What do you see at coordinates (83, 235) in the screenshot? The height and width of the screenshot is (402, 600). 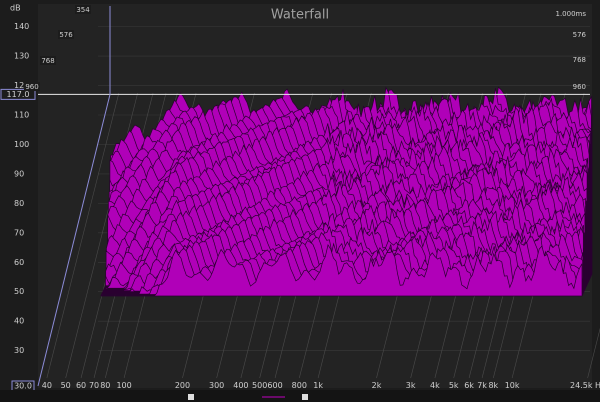 I see `grid-line` at bounding box center [83, 235].